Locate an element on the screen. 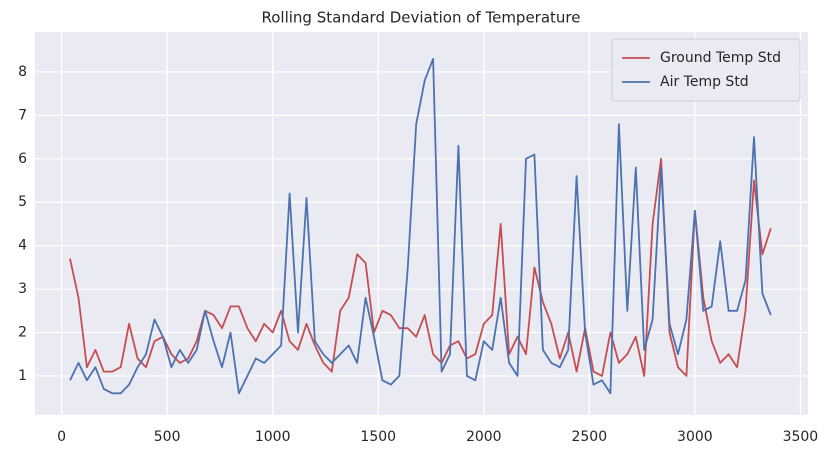 This screenshot has height=455, width=829. y-tick-label: 1 is located at coordinates (22, 376).